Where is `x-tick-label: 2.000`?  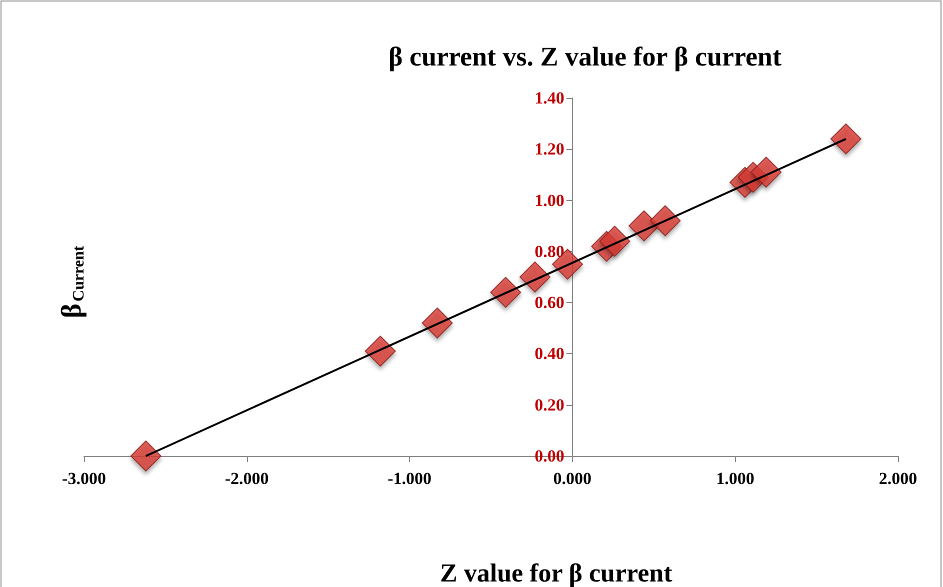 x-tick-label: 2.000 is located at coordinates (898, 478).